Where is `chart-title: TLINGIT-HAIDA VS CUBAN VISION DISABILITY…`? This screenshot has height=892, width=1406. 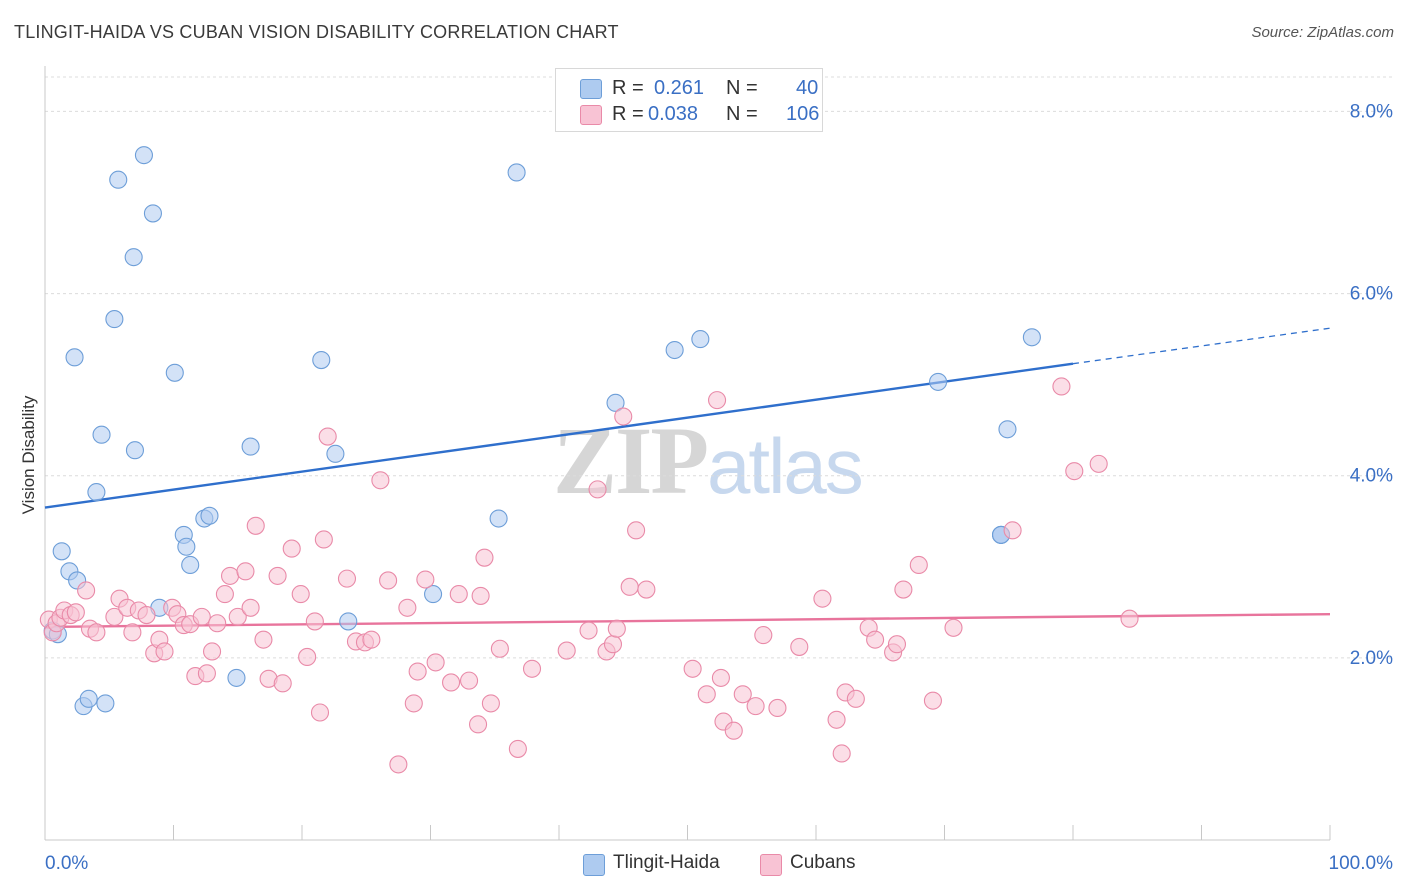
chart-title: TLINGIT-HAIDA VS CUBAN VISION DISABILITY… is located at coordinates (316, 32).